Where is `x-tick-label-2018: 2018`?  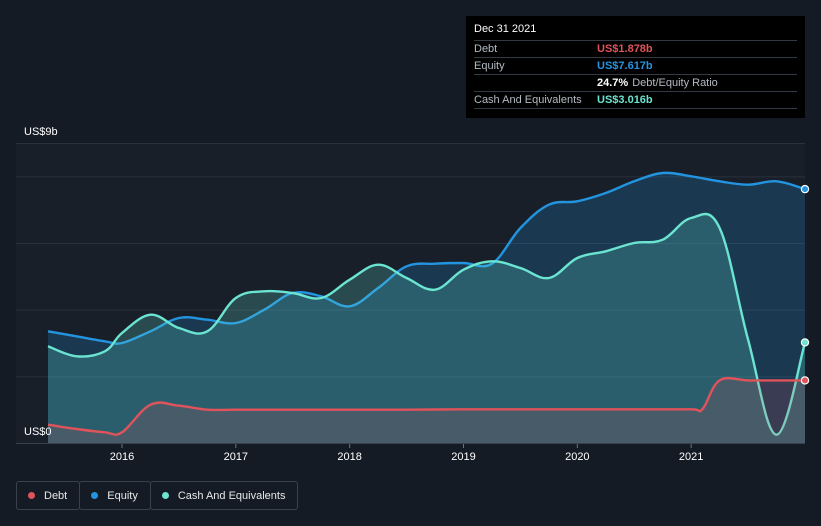
x-tick-label-2018: 2018 is located at coordinates (349, 457).